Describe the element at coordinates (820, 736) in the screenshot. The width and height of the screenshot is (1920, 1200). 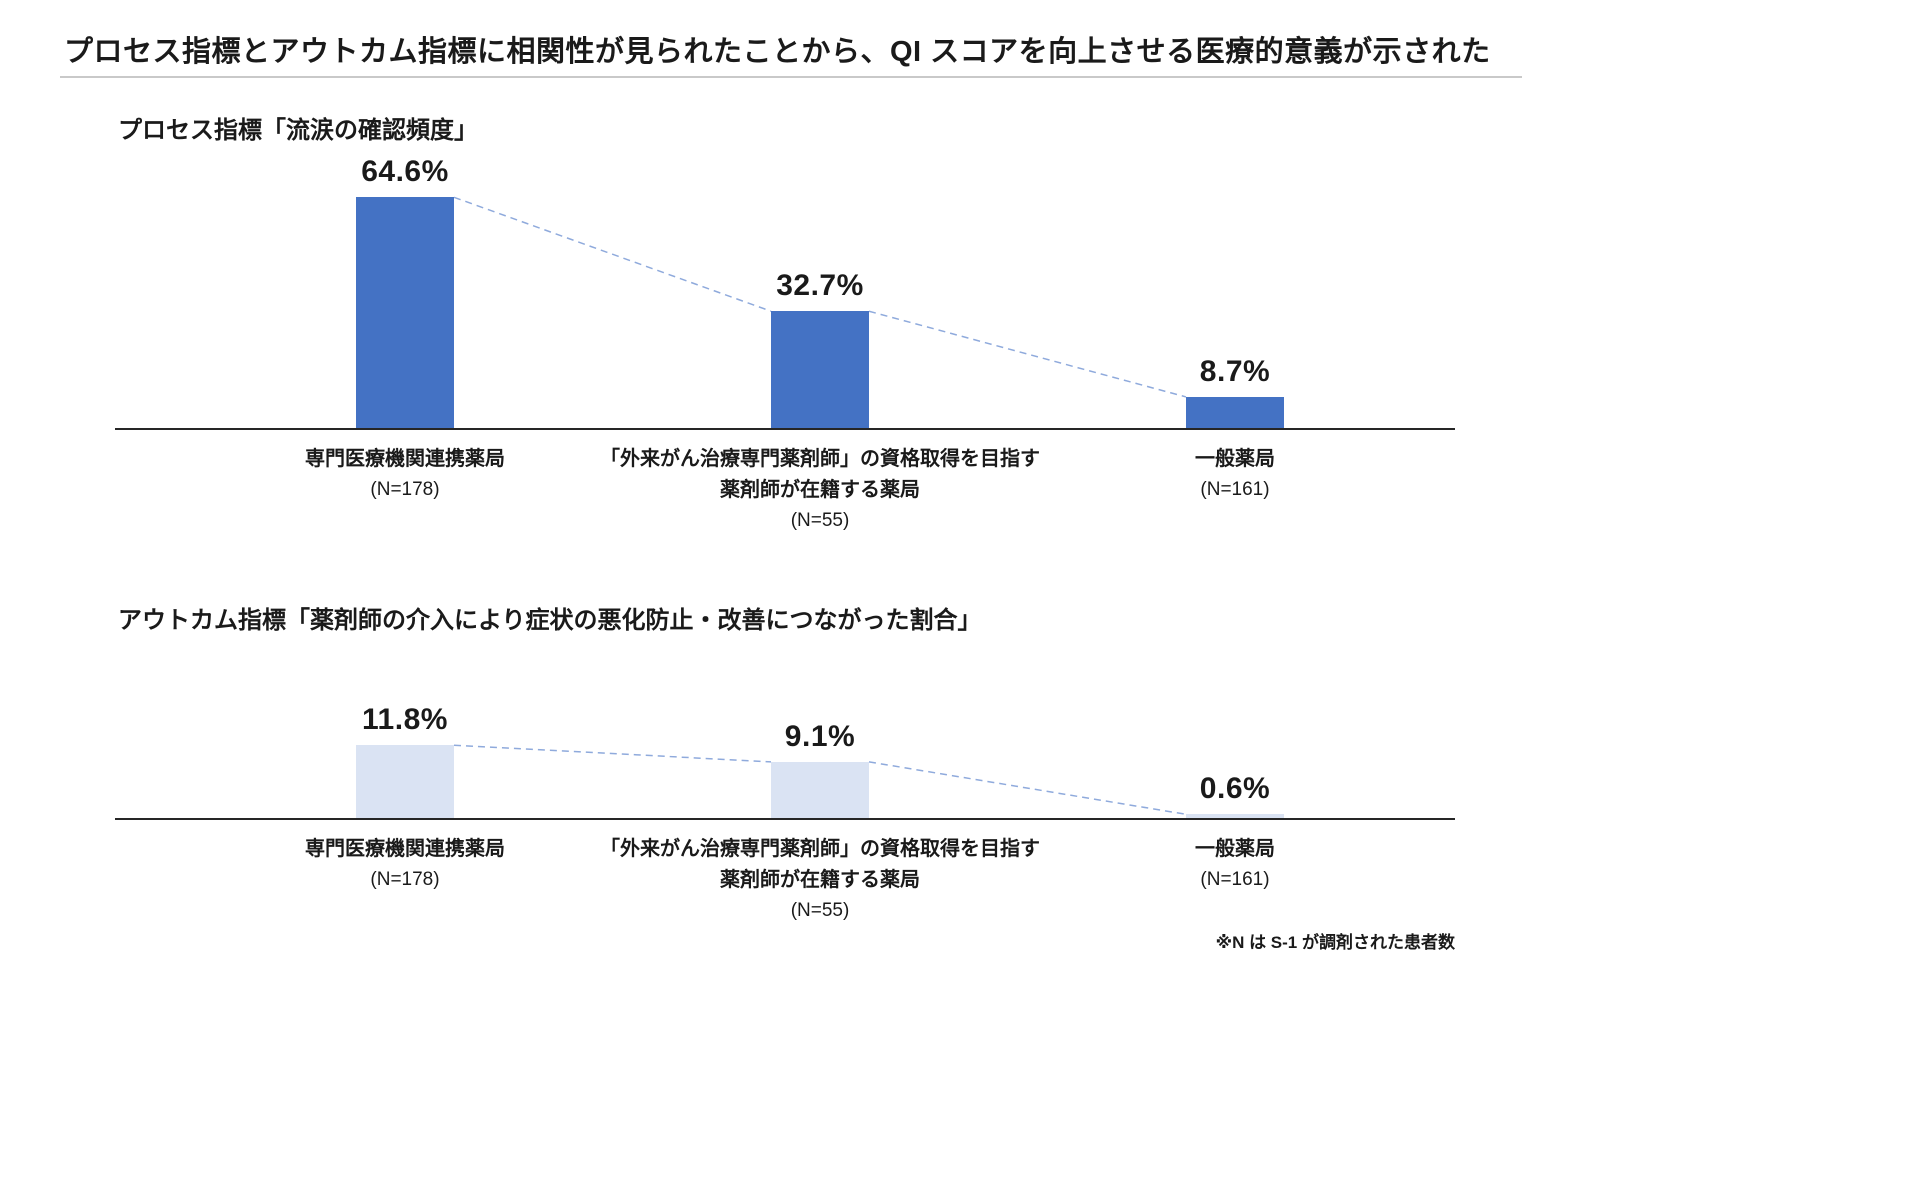
I see `bar-value-label: 9.1%` at that location.